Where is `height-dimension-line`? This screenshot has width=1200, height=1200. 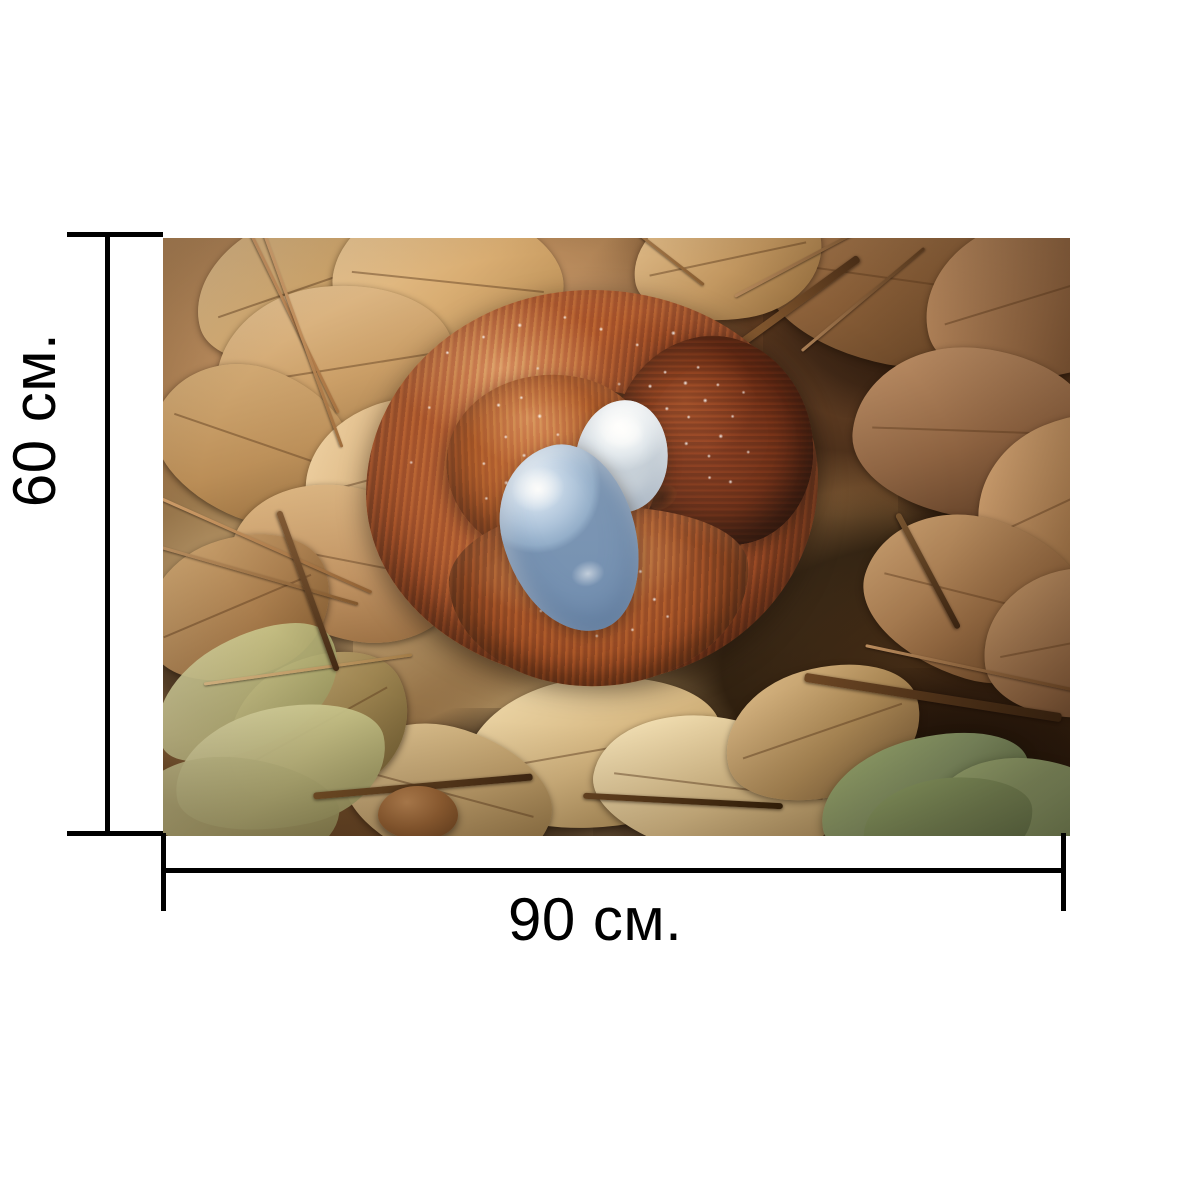 height-dimension-line is located at coordinates (107, 534).